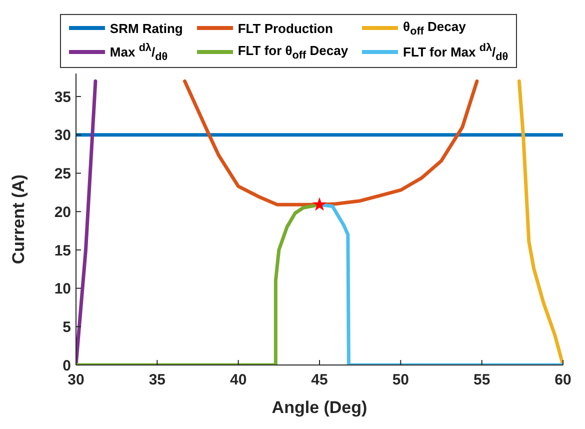 Image resolution: width=585 pixels, height=429 pixels. I want to click on y-tick-label: 20, so click(62, 212).